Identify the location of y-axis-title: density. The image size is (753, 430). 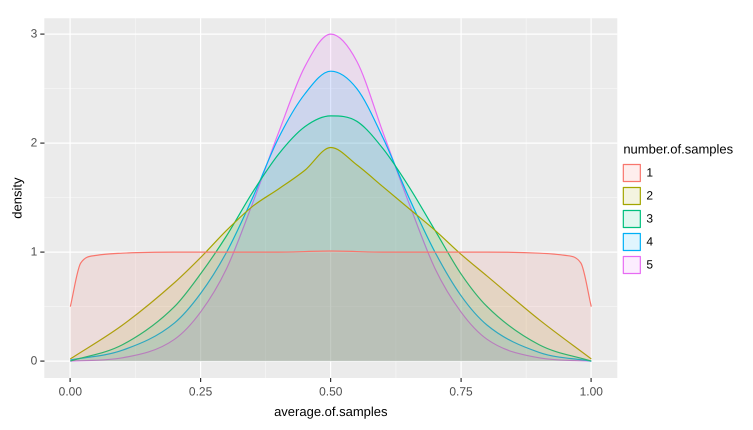
(16, 198).